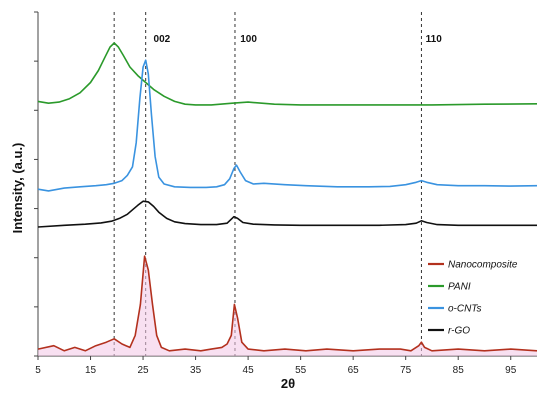  Describe the element at coordinates (17, 188) in the screenshot. I see `y-axis-title: Intensity, (a.u.)` at that location.